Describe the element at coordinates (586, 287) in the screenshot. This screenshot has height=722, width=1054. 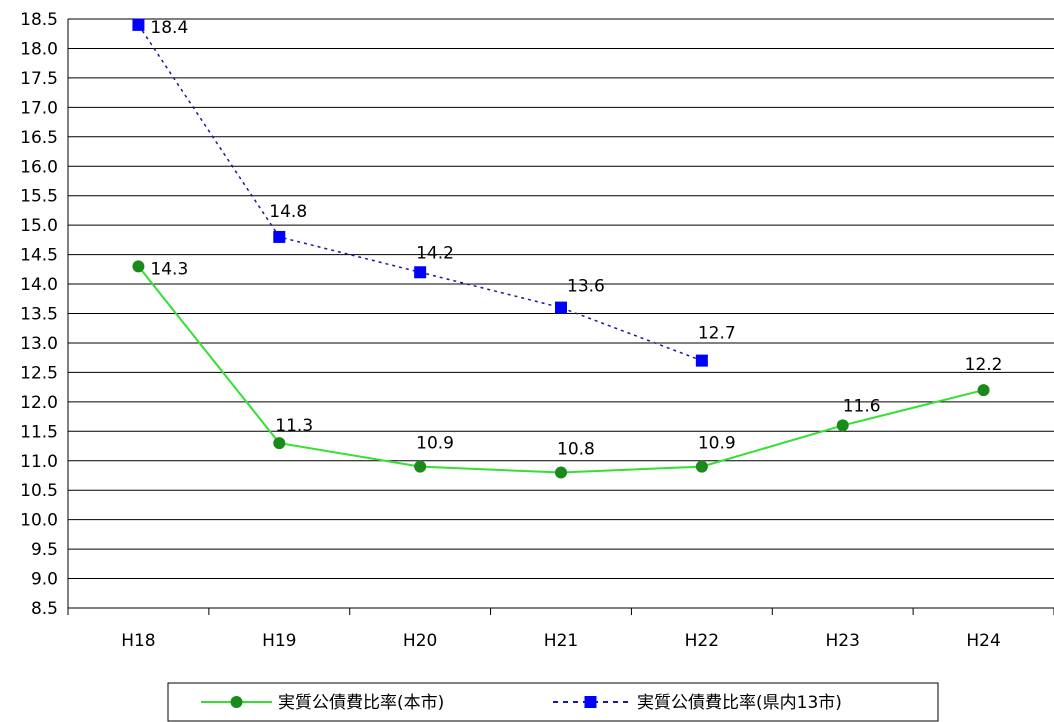
I see `data-label: 13.6` at that location.